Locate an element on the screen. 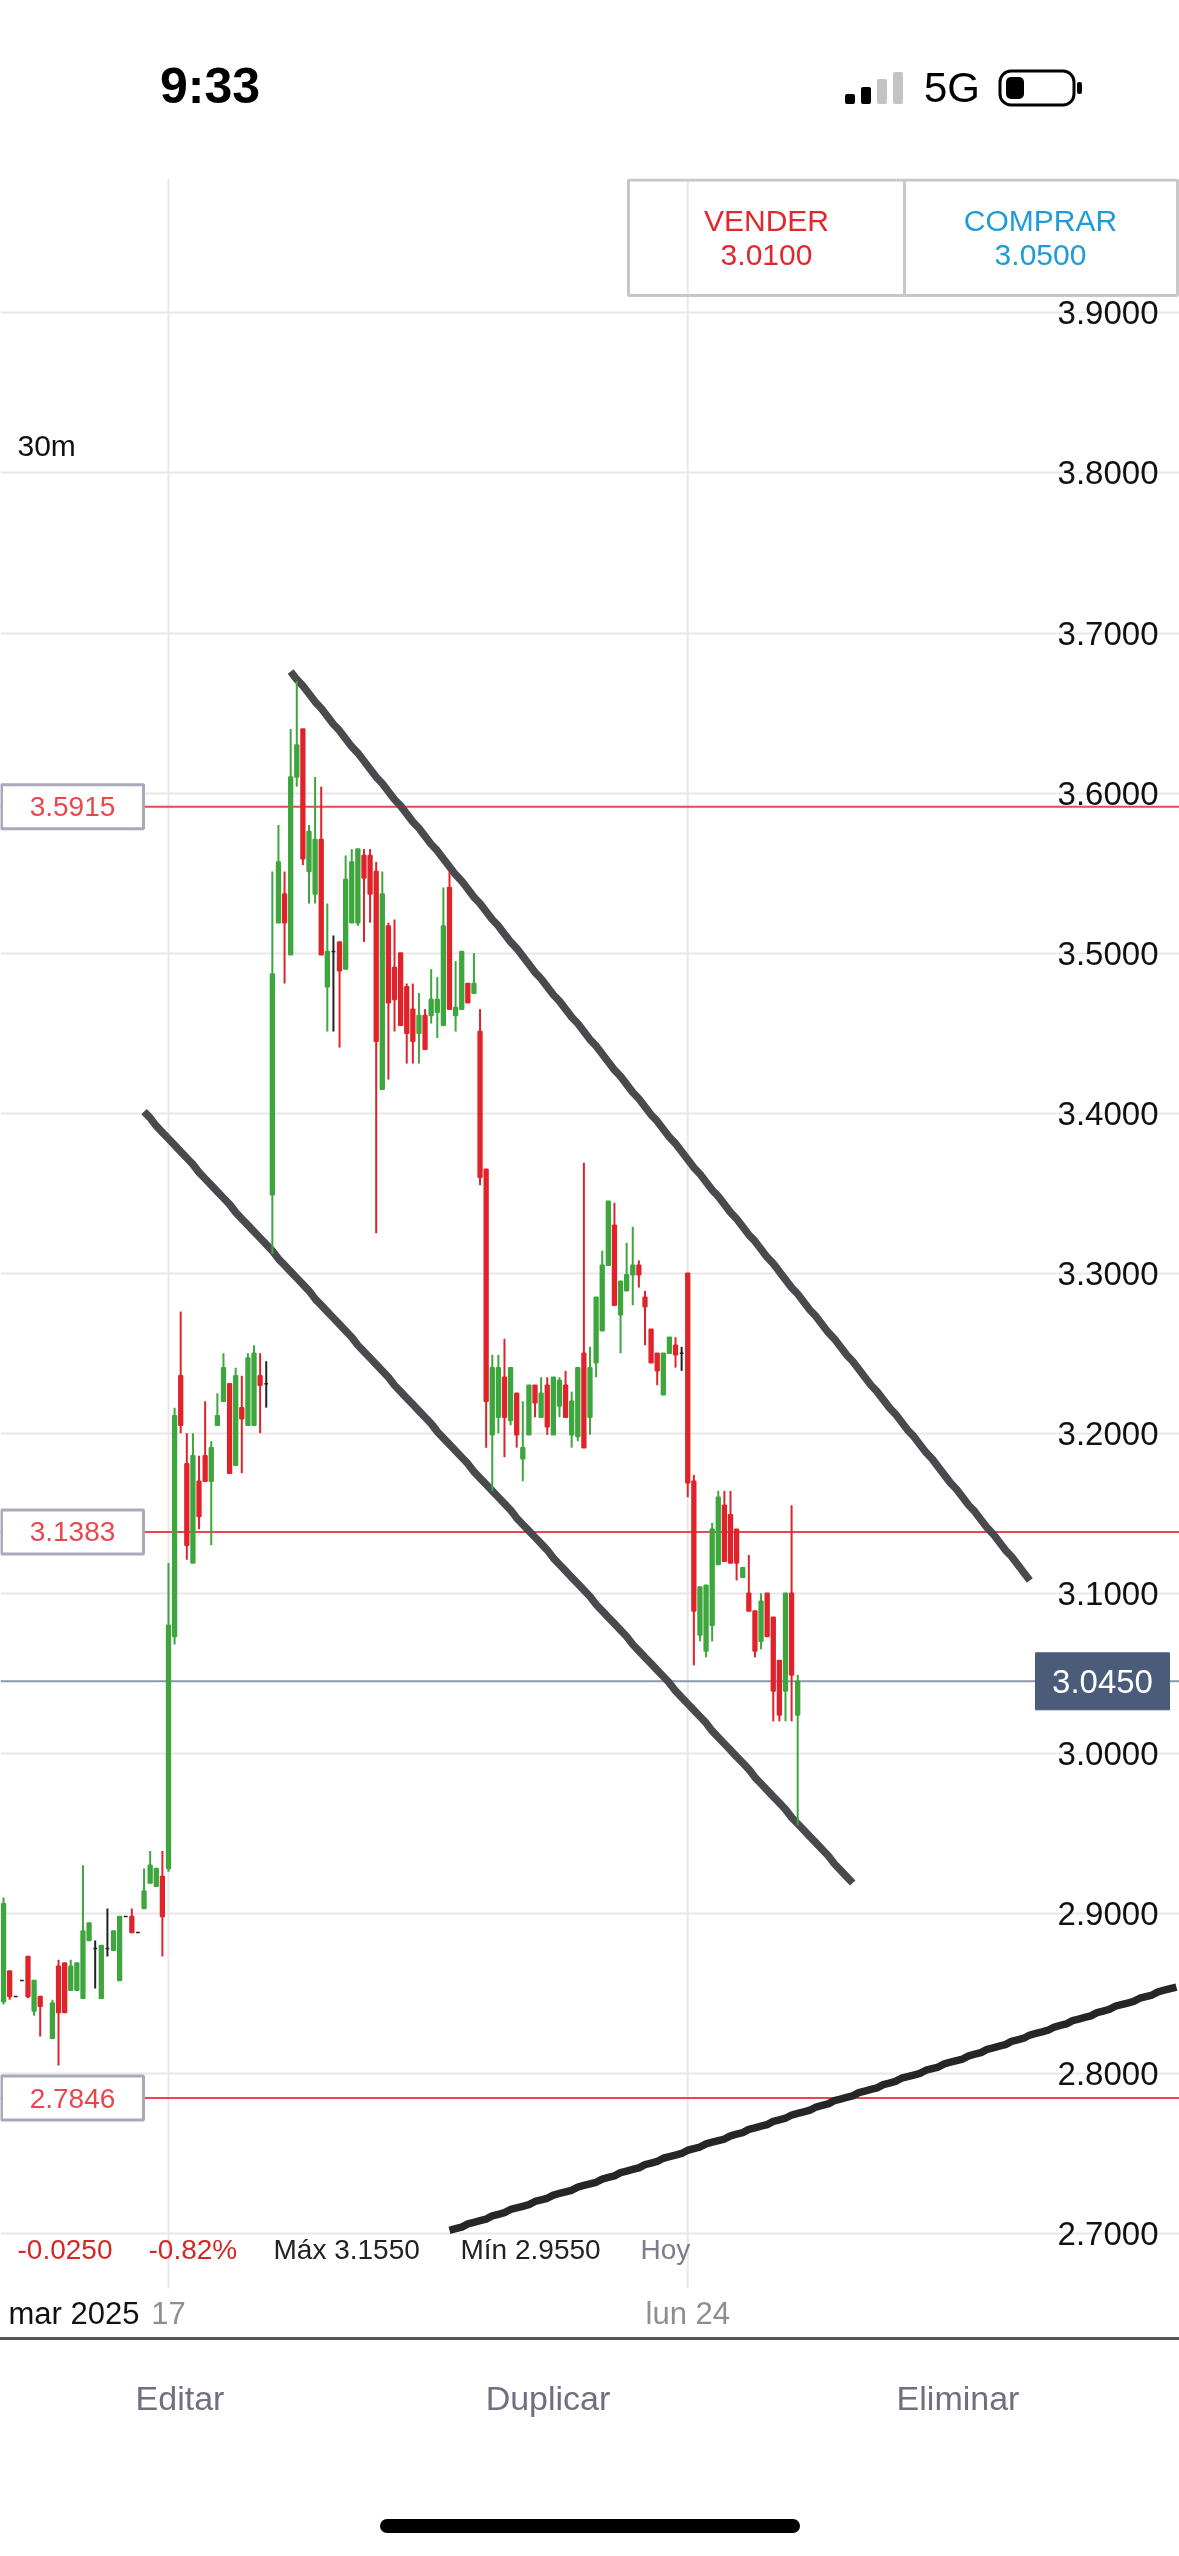 The image size is (1179, 2556). annotation: VENDER is located at coordinates (766, 220).